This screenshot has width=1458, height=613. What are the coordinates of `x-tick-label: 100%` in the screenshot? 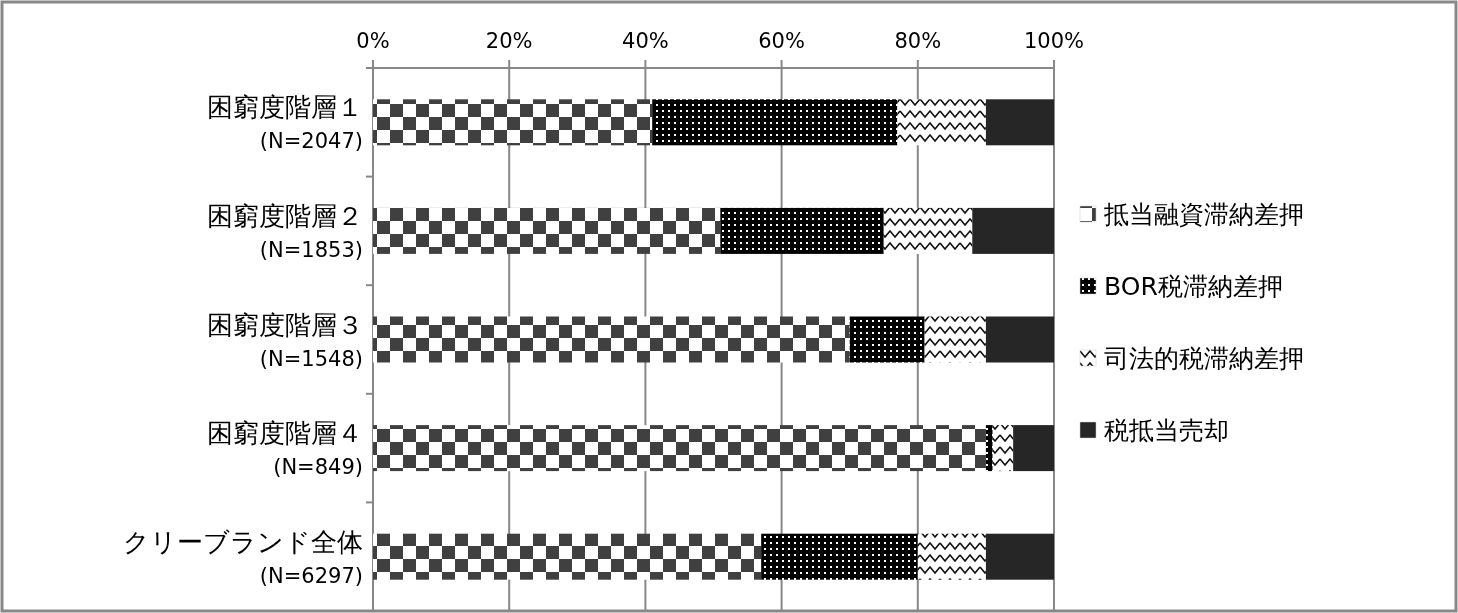 It's located at (1054, 41).